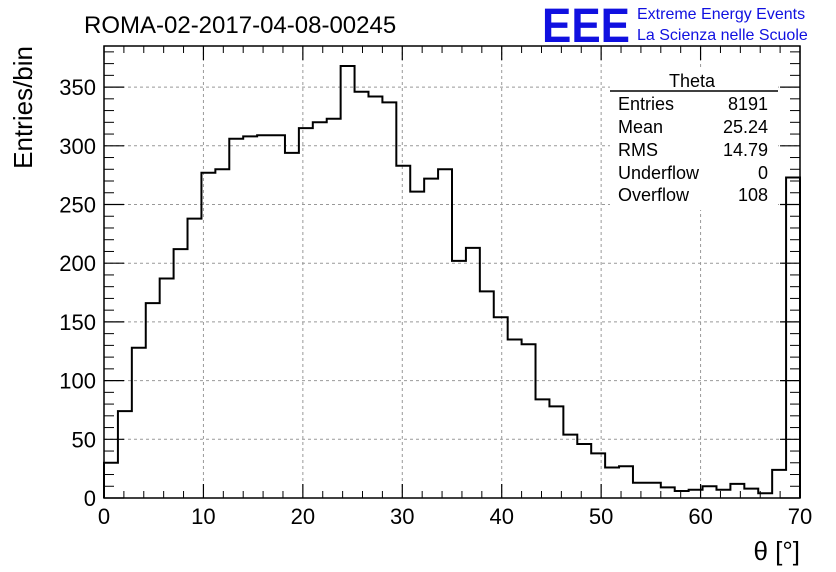 This screenshot has width=836, height=572. Describe the element at coordinates (722, 35) in the screenshot. I see `logo-line-2: La Scienza nelle Scuole` at that location.